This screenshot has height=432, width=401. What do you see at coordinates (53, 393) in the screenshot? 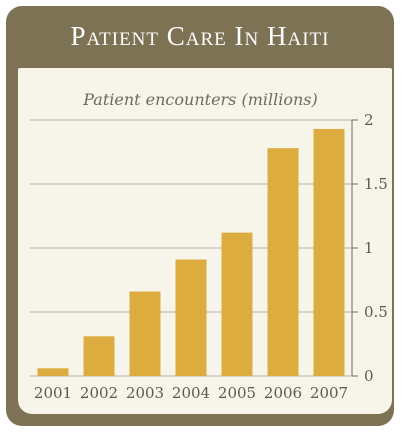
I see `x-tick-label: 2001` at bounding box center [53, 393].